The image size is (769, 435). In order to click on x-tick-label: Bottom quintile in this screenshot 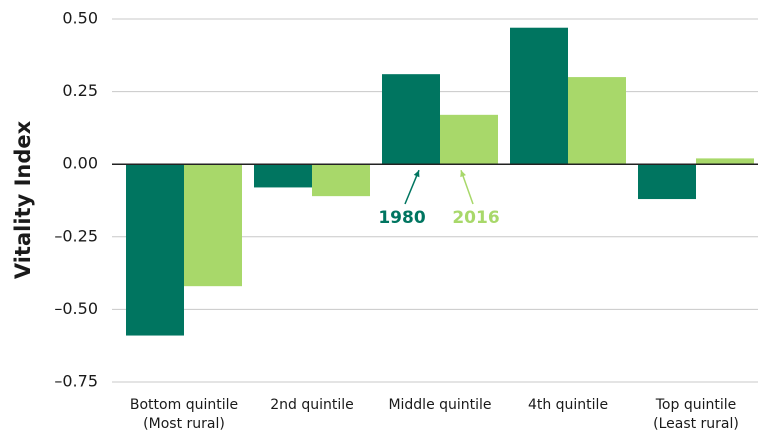, I will do `click(184, 405)`.